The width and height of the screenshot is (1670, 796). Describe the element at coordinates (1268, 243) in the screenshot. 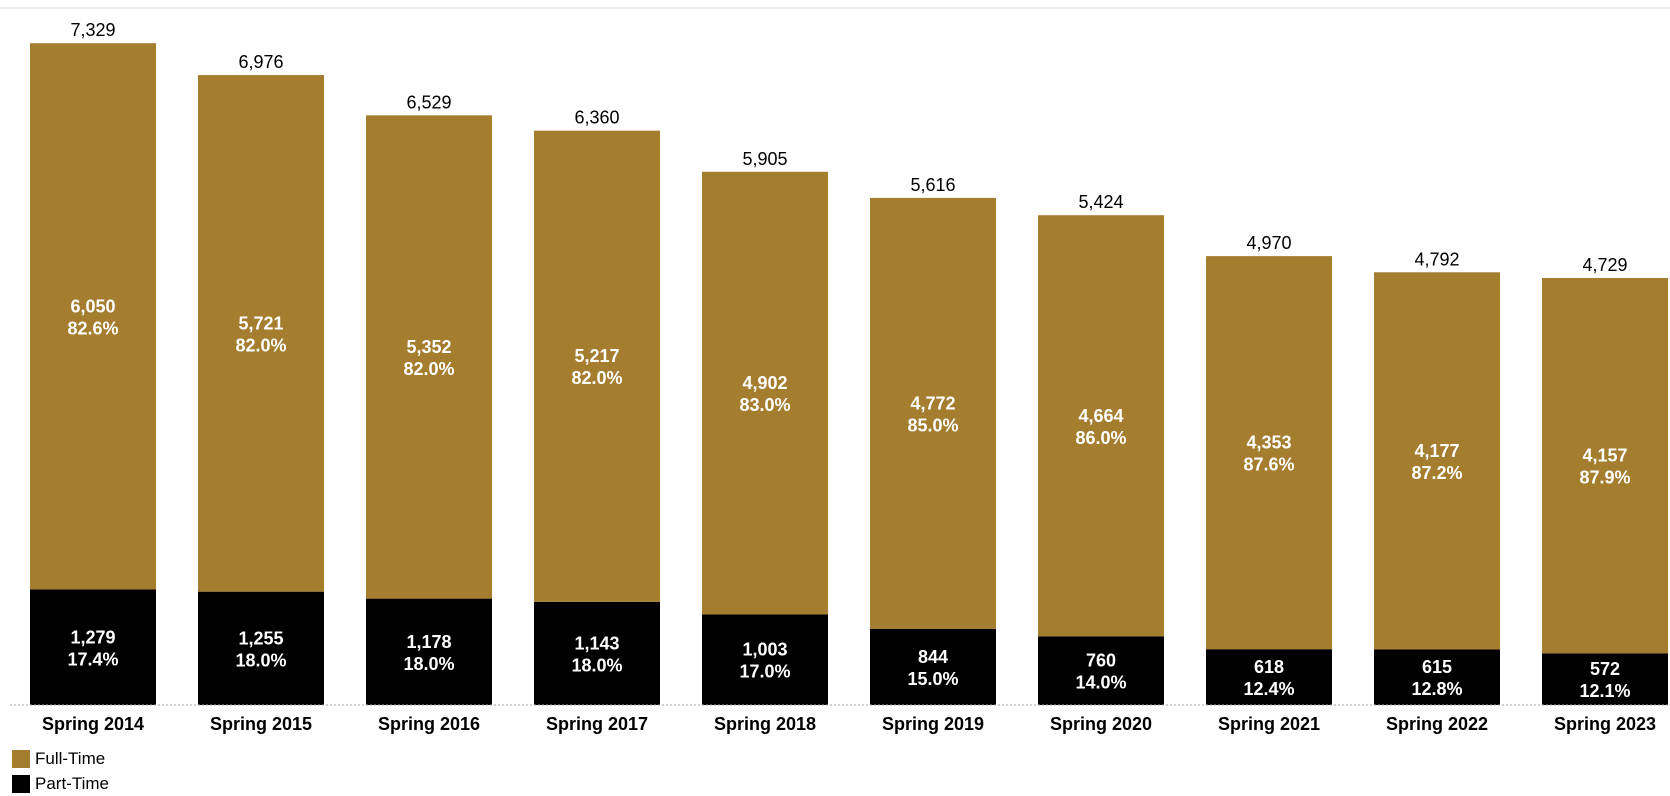

I see `total-label-spring-2021: 4,970` at that location.